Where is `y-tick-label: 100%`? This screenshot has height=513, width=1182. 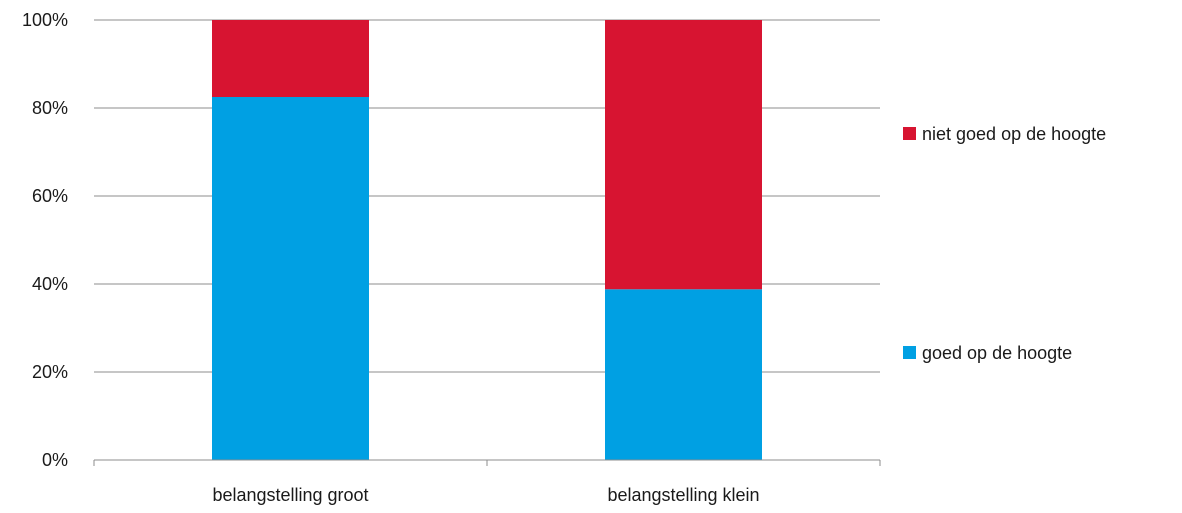 y-tick-label: 100% is located at coordinates (45, 20).